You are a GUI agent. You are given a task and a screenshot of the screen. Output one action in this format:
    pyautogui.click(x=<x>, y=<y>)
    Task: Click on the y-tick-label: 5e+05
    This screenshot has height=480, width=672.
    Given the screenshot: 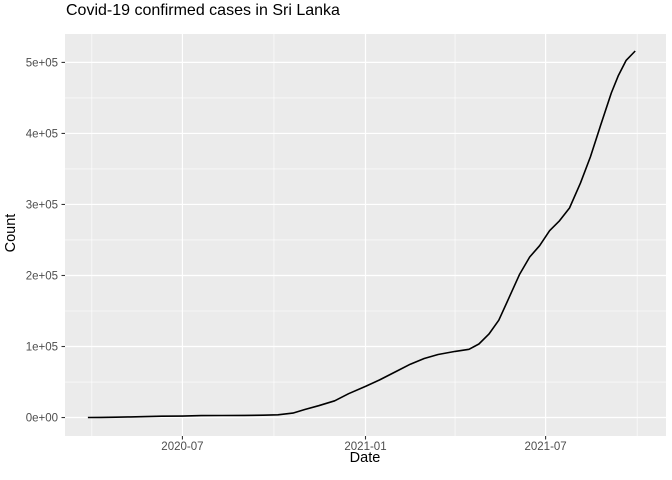 What is the action you would take?
    pyautogui.click(x=42, y=63)
    